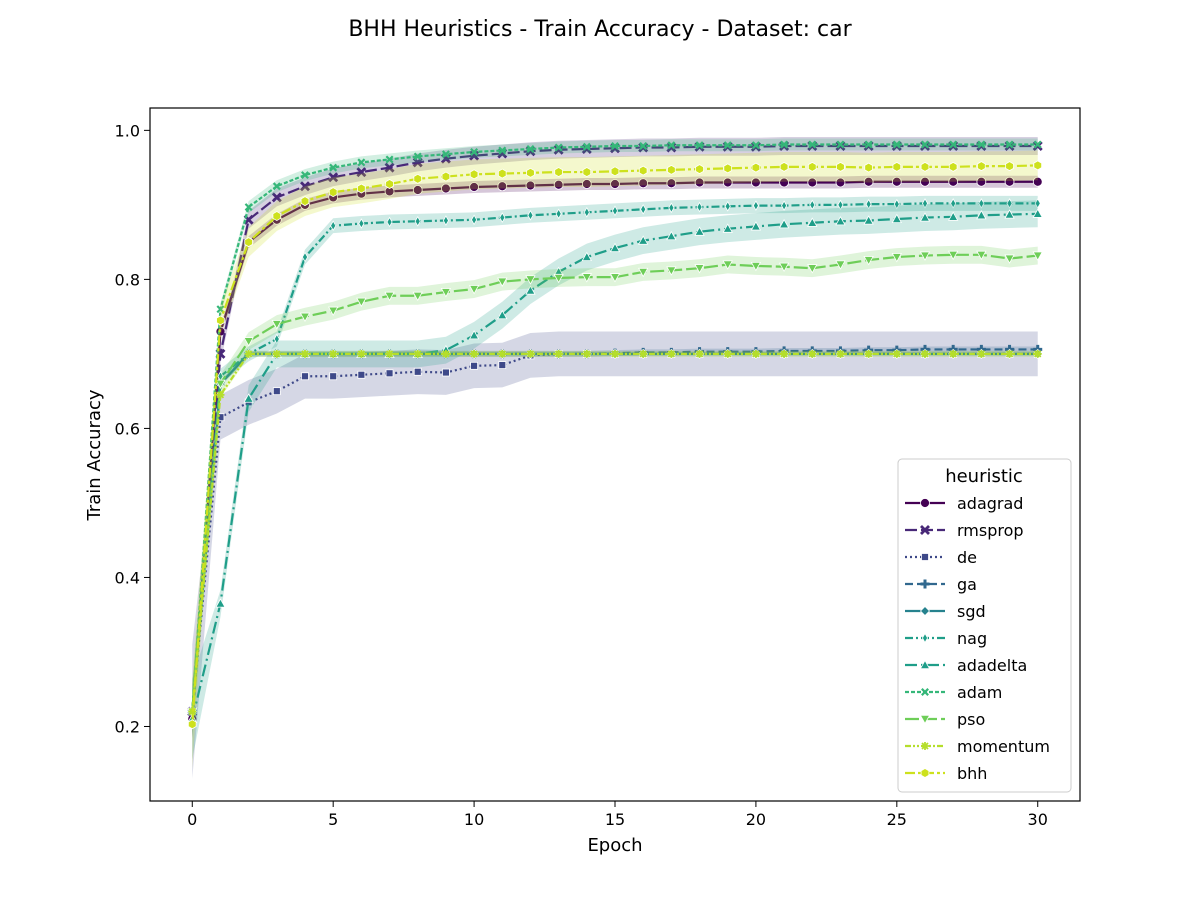  I want to click on y-axis: 0.2 0.4 0.6 0.8 1.0, so click(132, 428).